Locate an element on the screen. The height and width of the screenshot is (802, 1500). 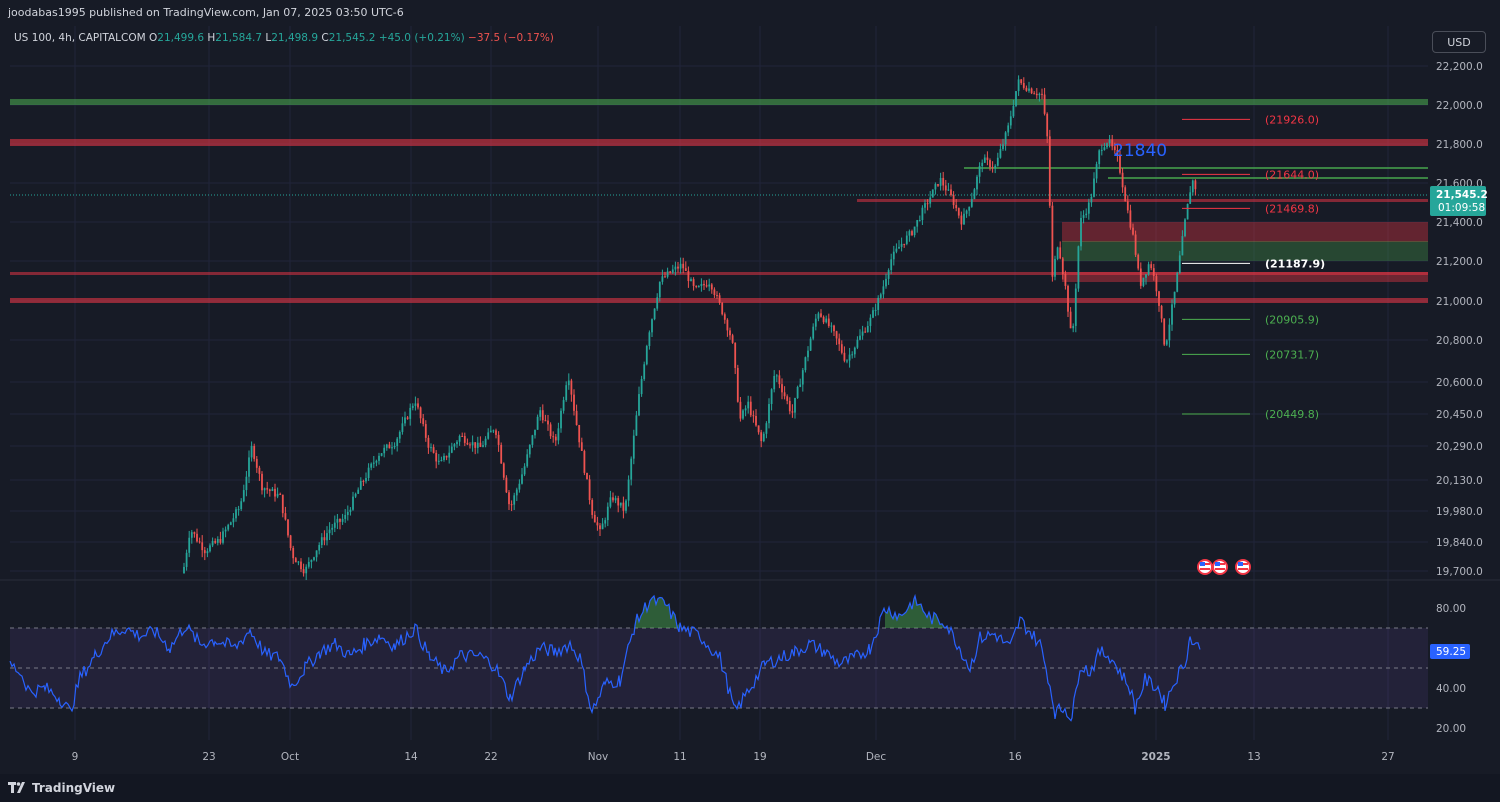
fib-level: (20449.8) is located at coordinates (1250, 414).